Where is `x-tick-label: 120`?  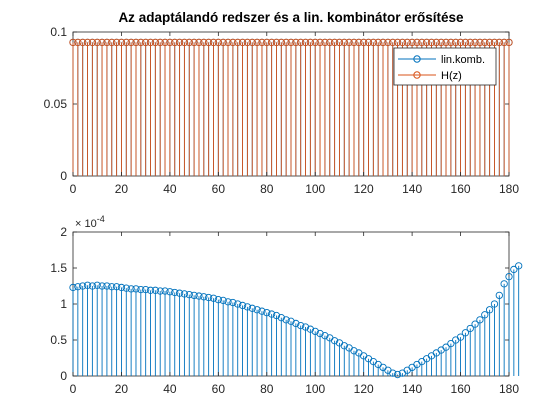 x-tick-label: 120 is located at coordinates (364, 389).